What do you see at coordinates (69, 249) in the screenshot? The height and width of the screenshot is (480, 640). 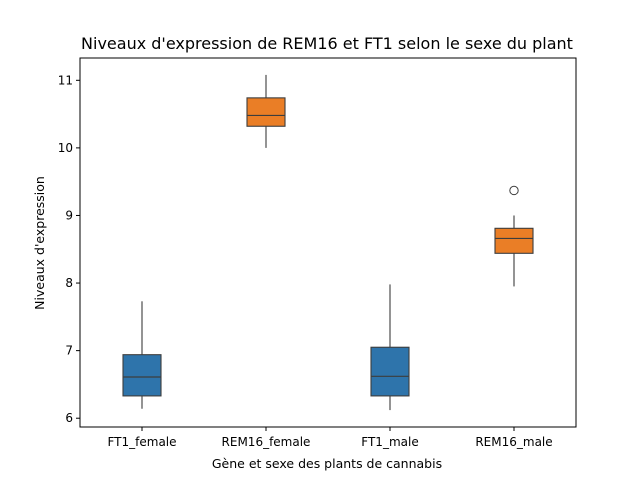 I see `y-axis: 6 7 8 9 10 11` at bounding box center [69, 249].